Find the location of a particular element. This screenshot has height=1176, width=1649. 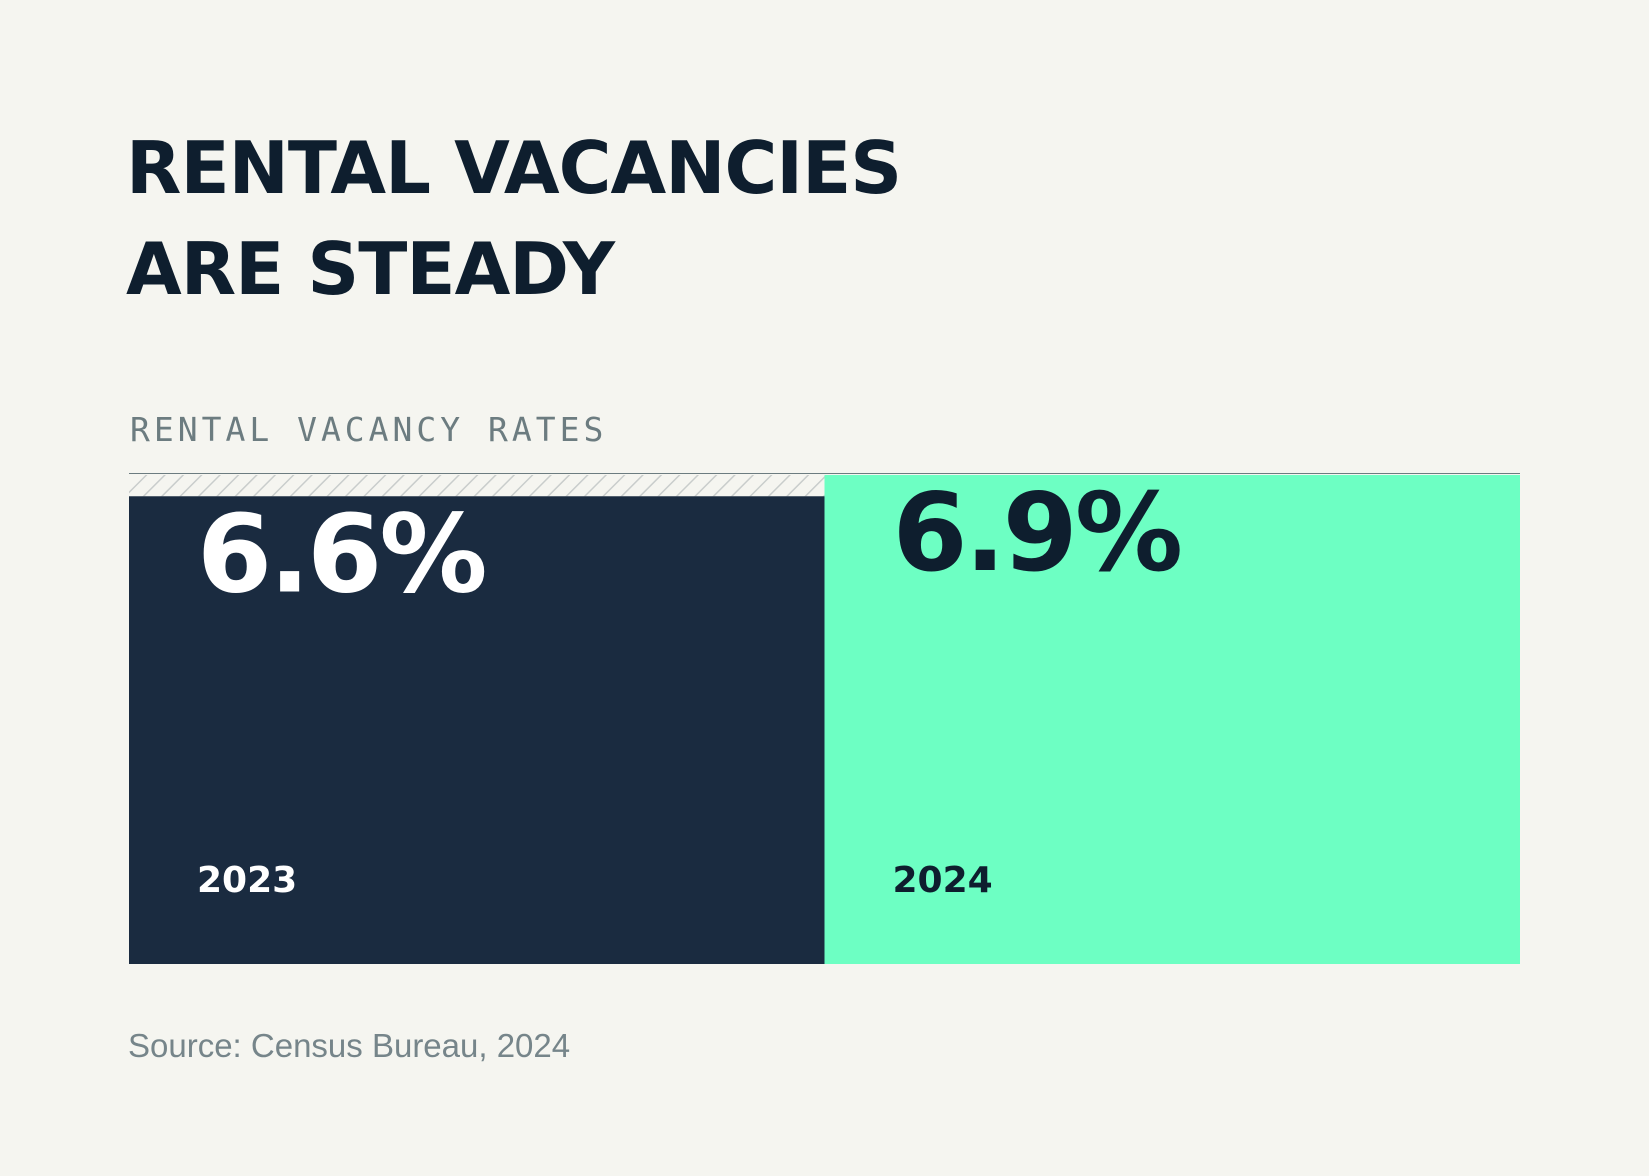

title-line-2: ARE STEADY is located at coordinates (370, 269).